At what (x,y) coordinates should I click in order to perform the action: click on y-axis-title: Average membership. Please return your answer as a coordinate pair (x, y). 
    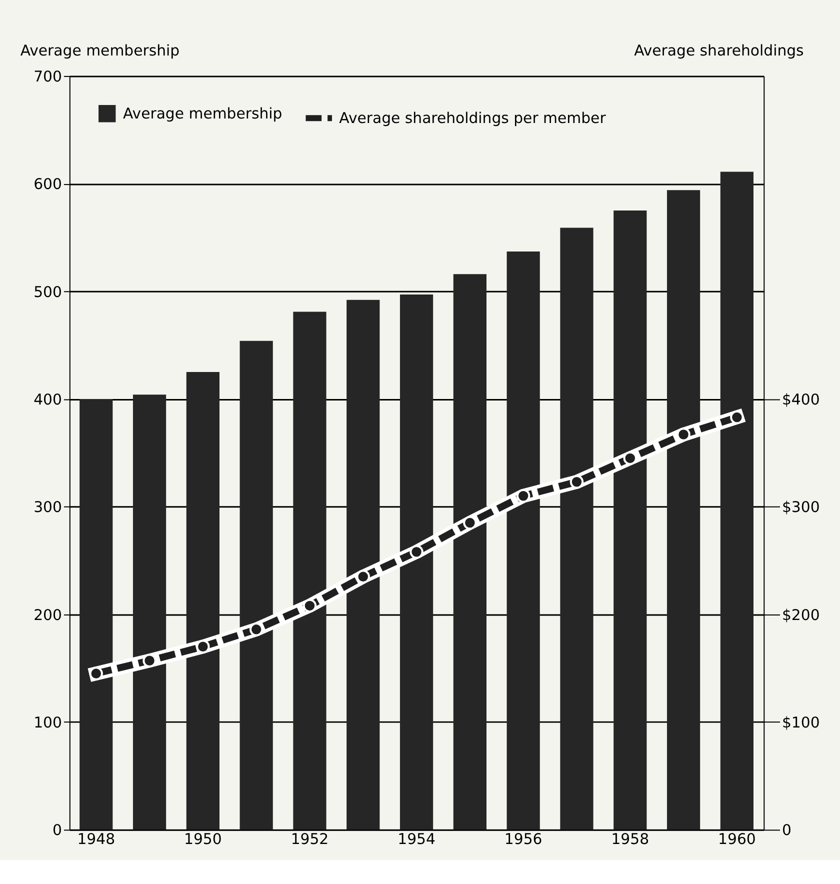
    Looking at the image, I should click on (100, 51).